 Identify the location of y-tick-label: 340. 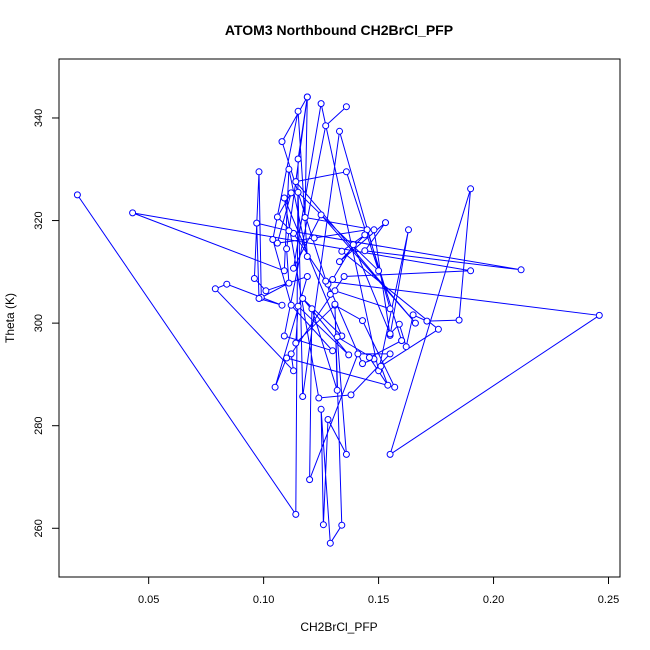
(39, 118).